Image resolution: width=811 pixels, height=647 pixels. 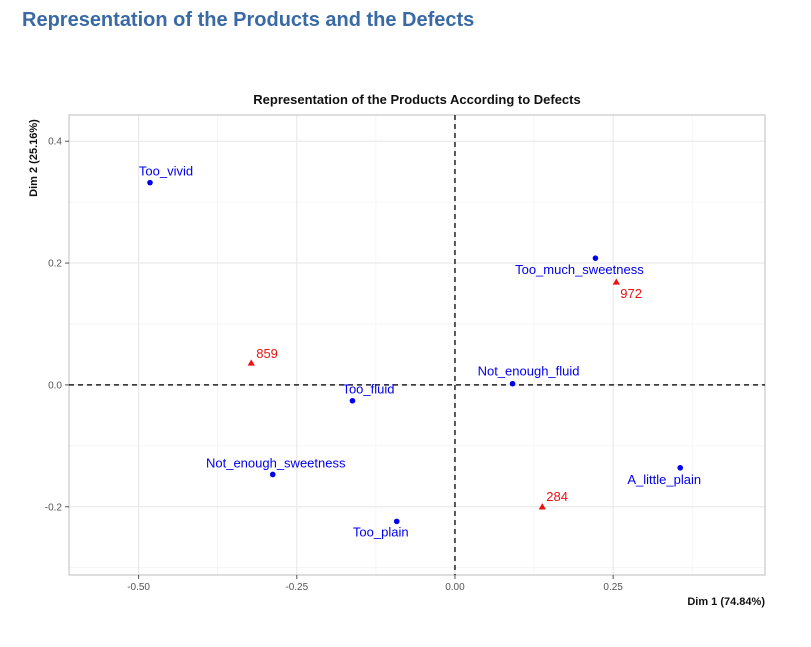 I want to click on y-tick-label: -0.2, so click(x=54, y=507).